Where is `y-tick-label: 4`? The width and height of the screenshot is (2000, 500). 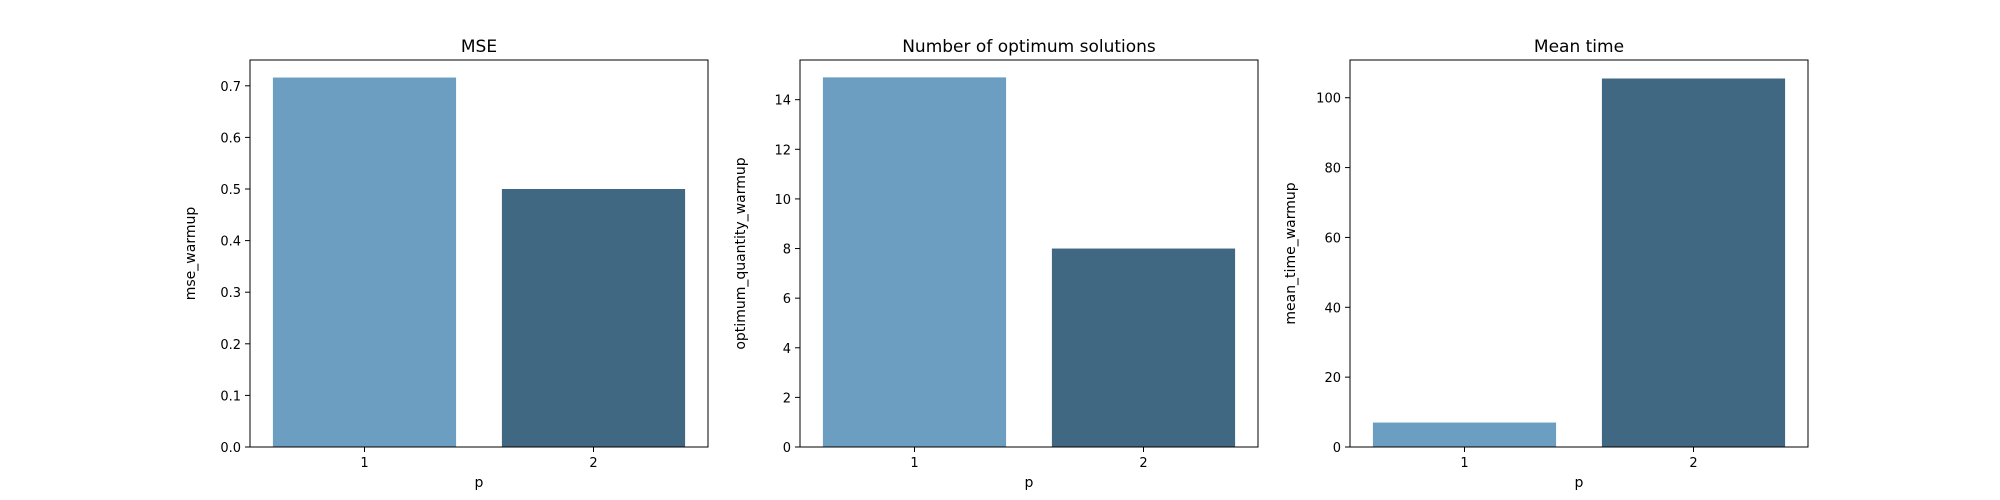 y-tick-label: 4 is located at coordinates (787, 349).